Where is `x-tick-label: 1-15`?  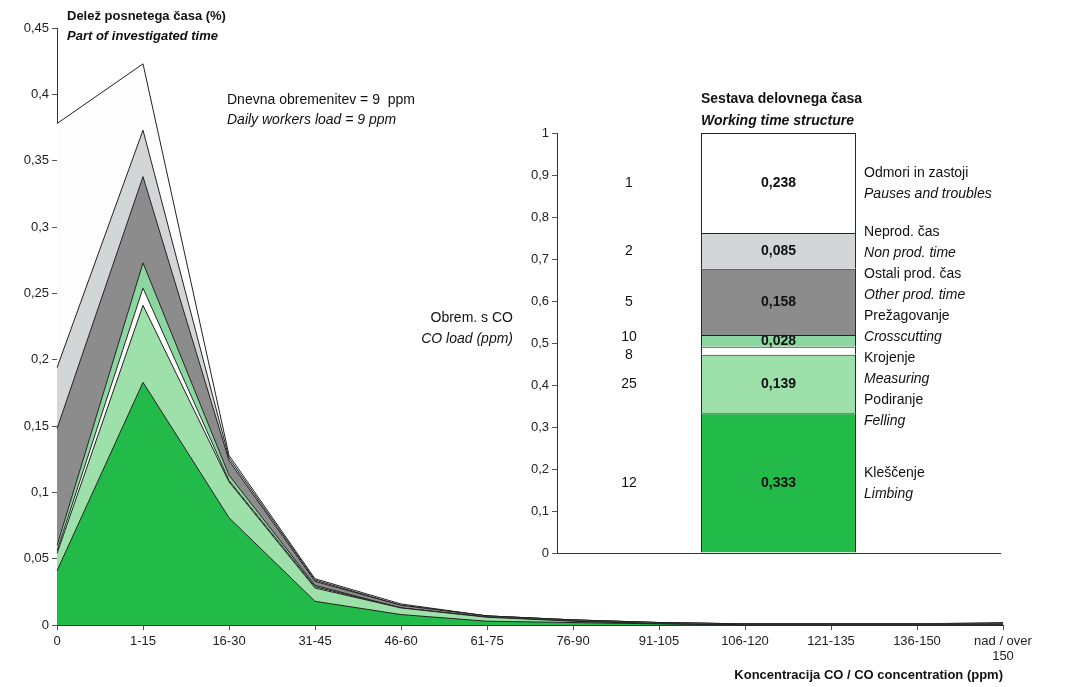
x-tick-label: 1-15 is located at coordinates (143, 640).